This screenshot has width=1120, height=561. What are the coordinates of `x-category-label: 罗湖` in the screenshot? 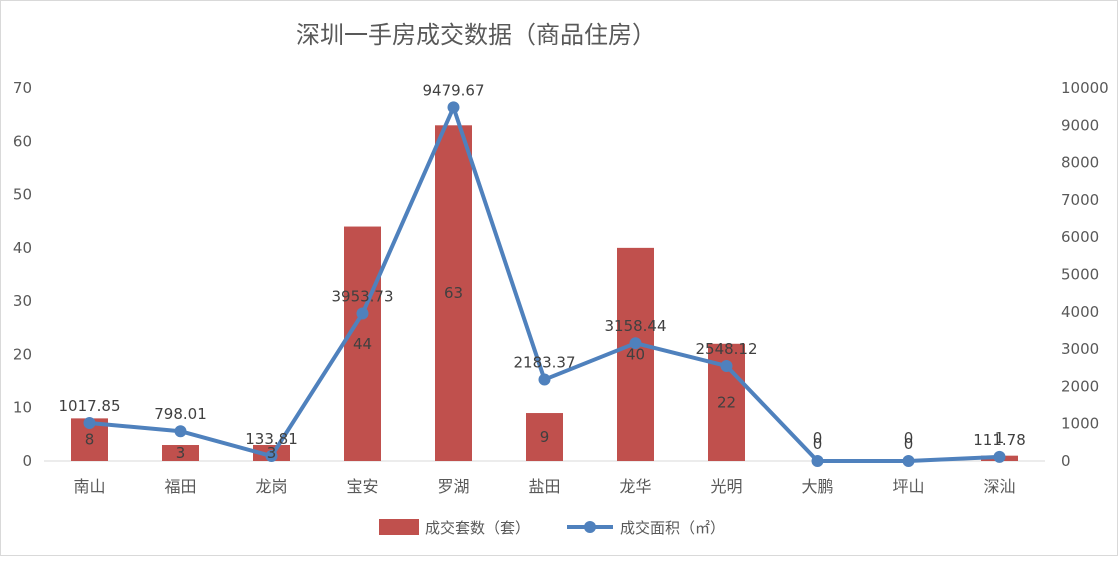 It's located at (453, 486).